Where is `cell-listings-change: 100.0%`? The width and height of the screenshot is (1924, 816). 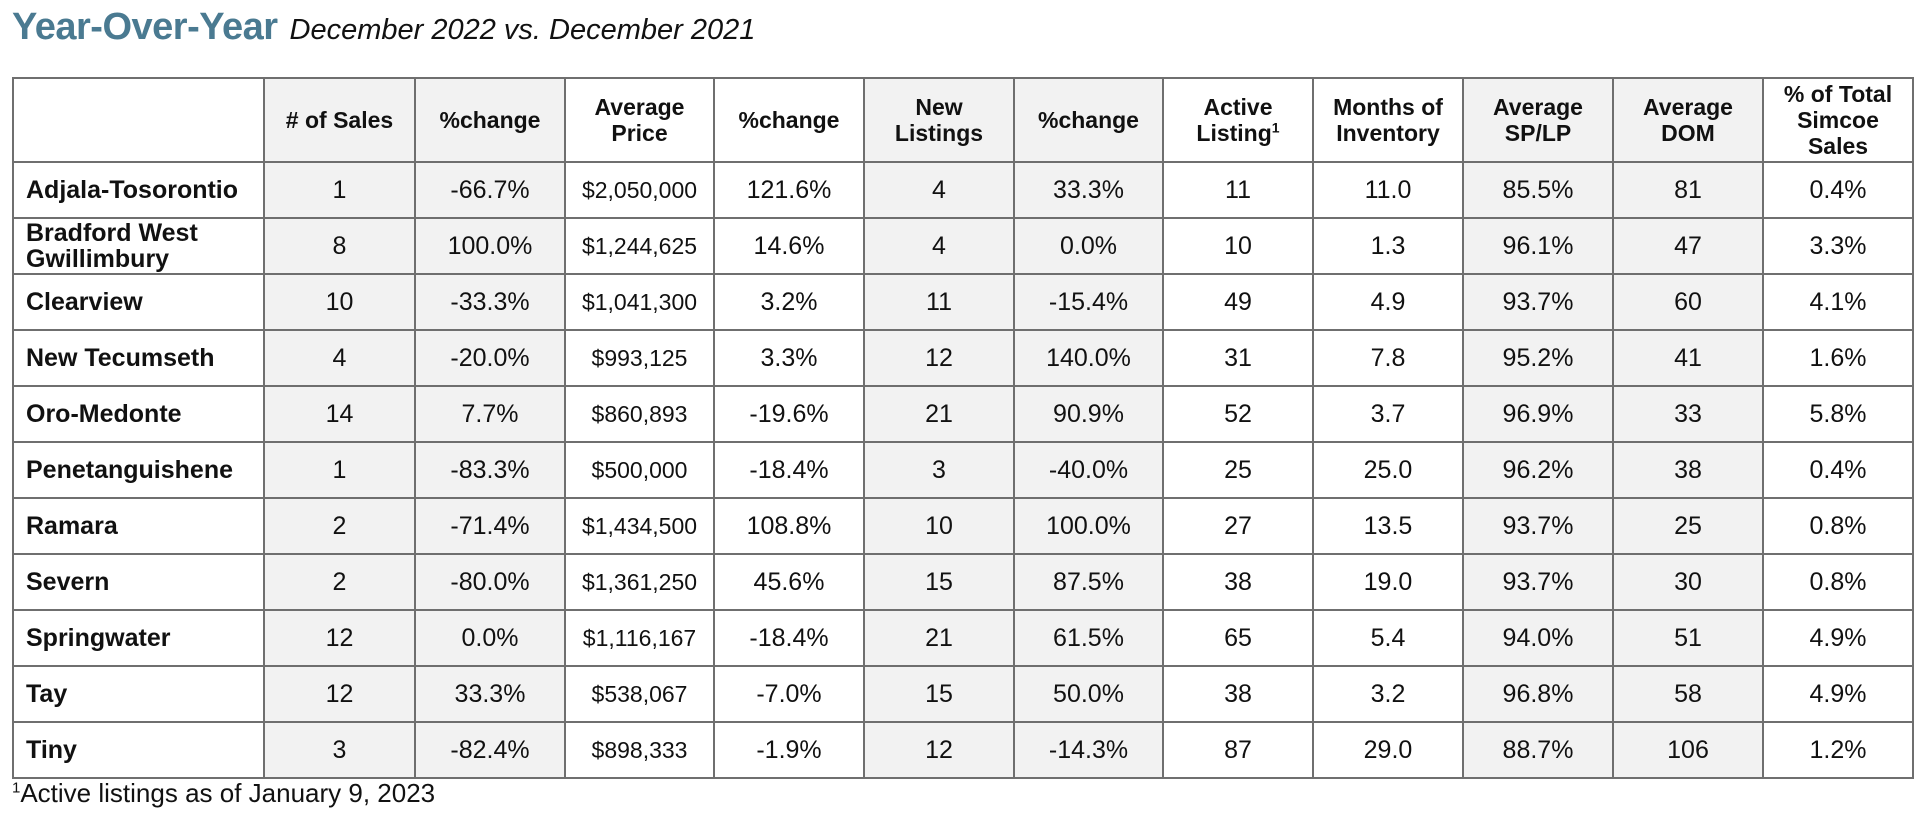
cell-listings-change: 100.0% is located at coordinates (1088, 526).